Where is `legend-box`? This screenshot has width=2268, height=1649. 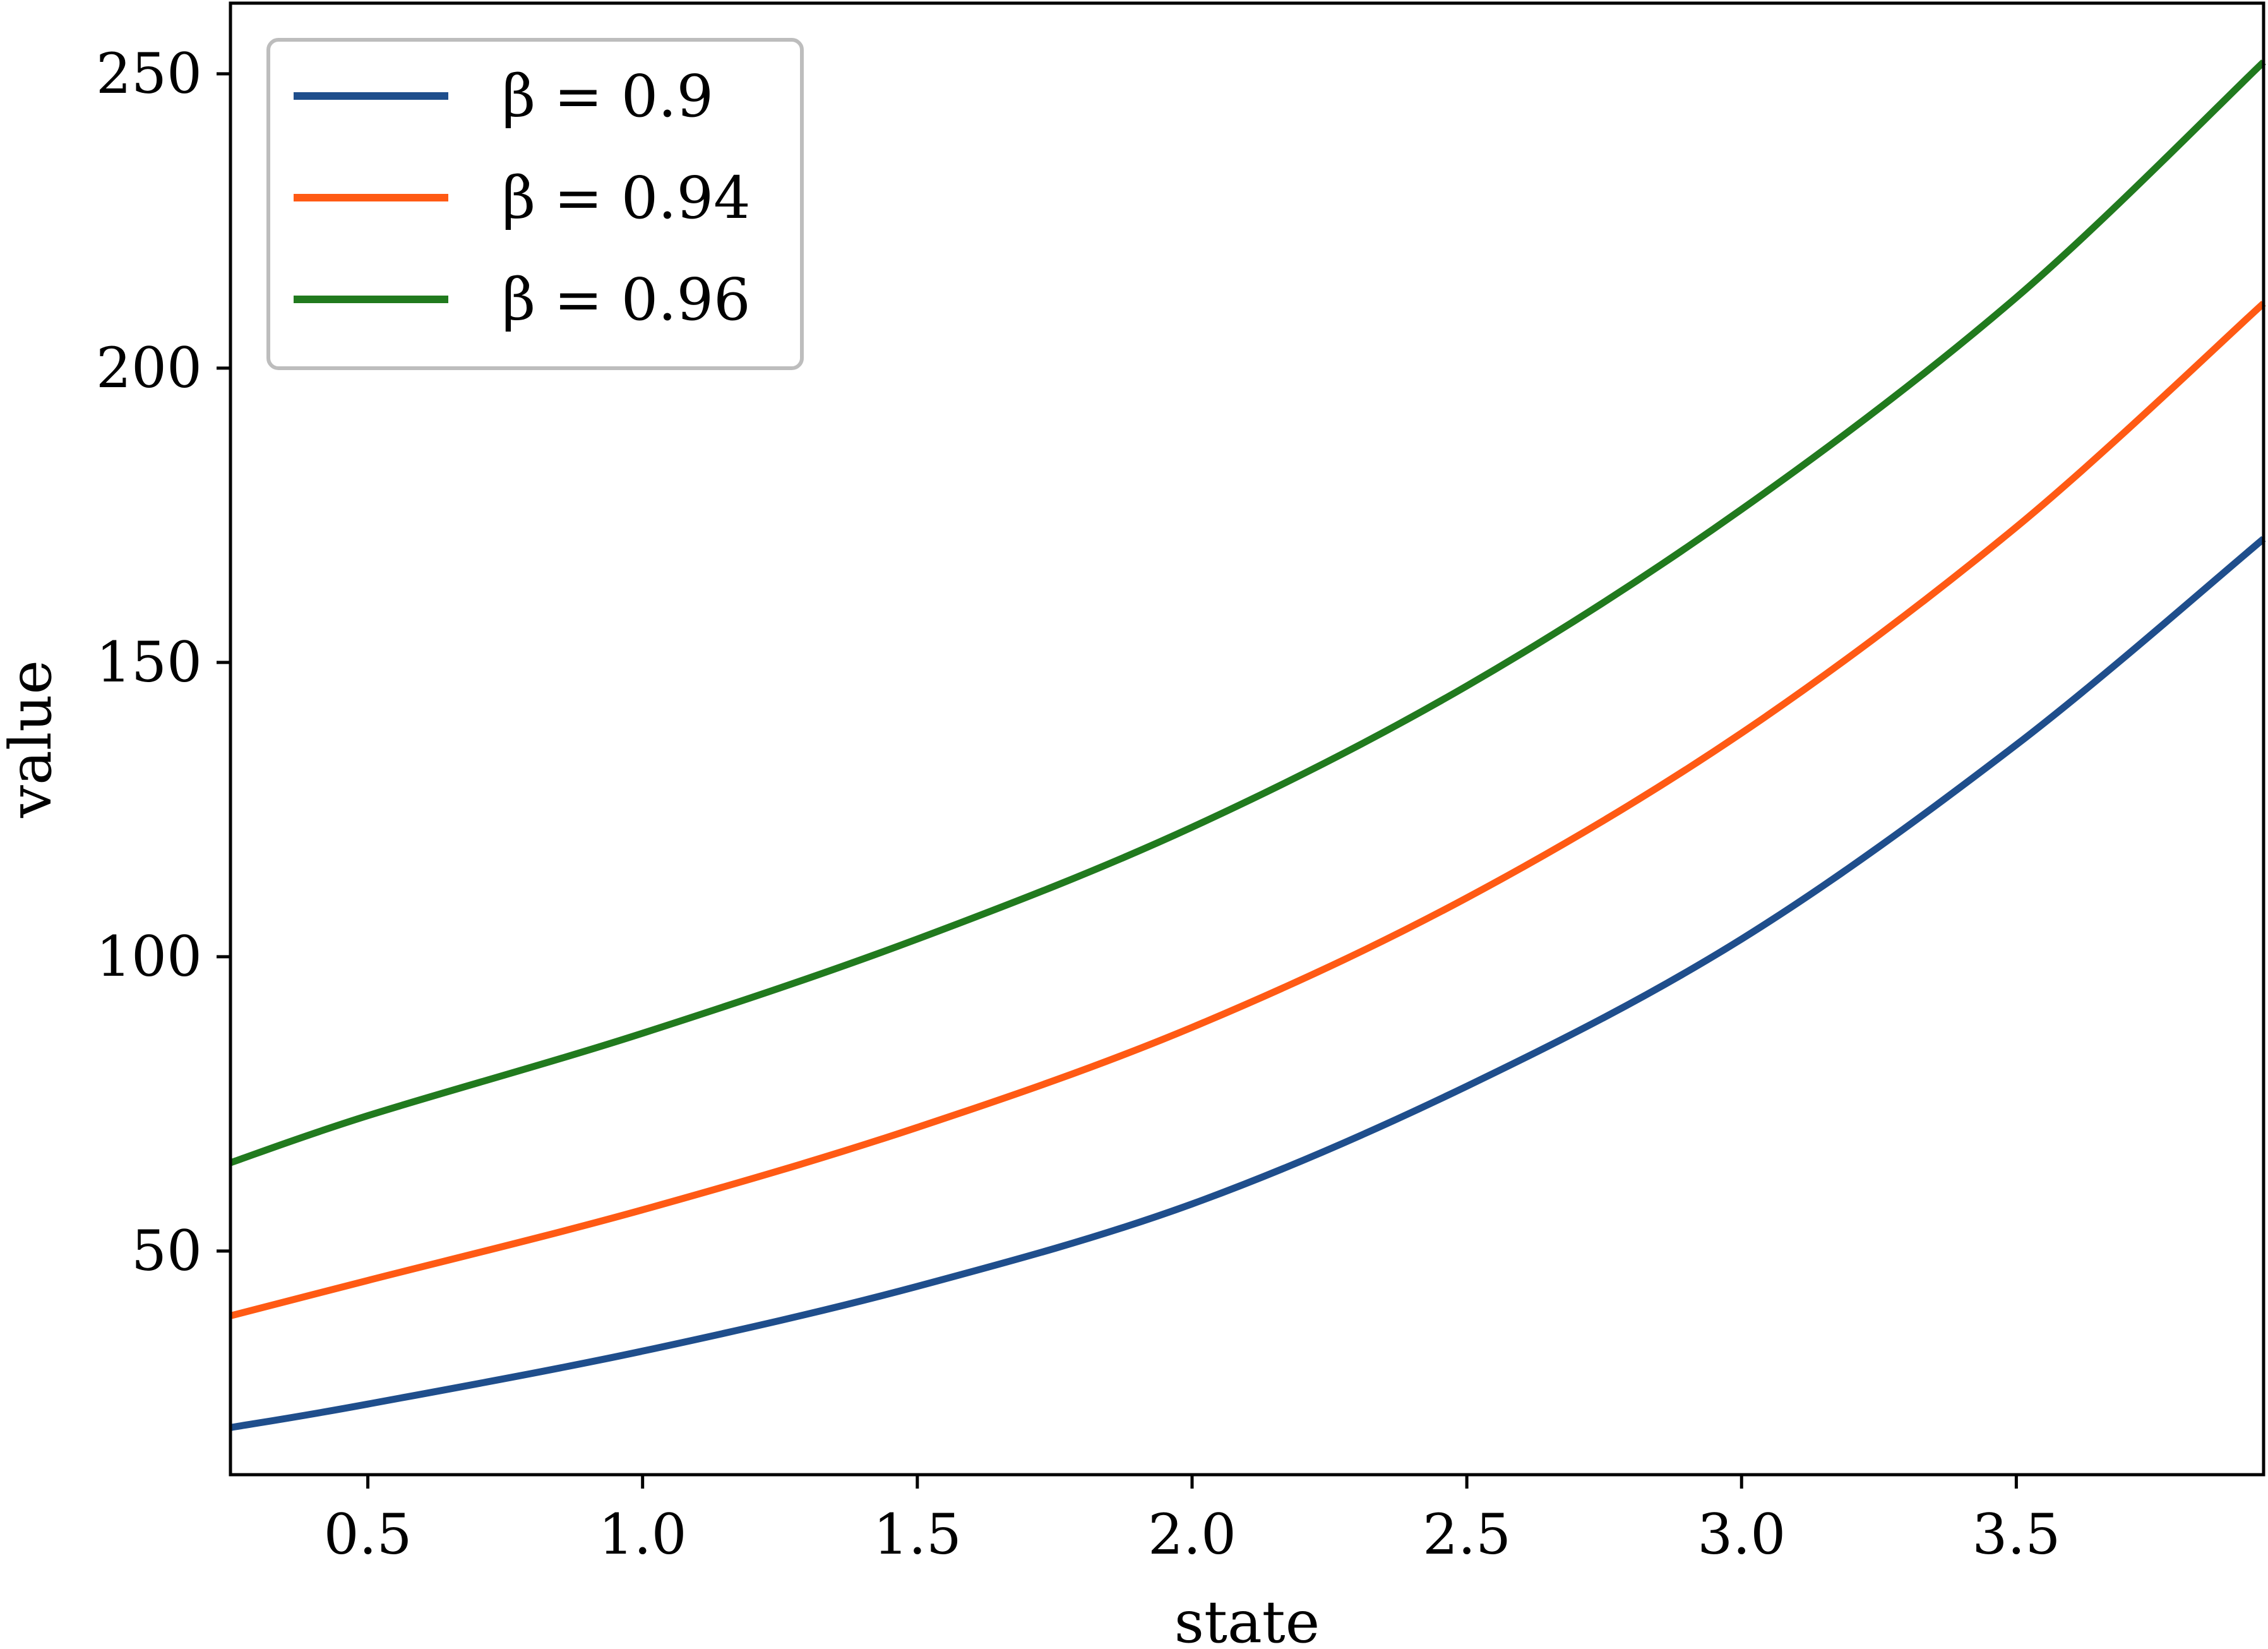
legend-box is located at coordinates (535, 204).